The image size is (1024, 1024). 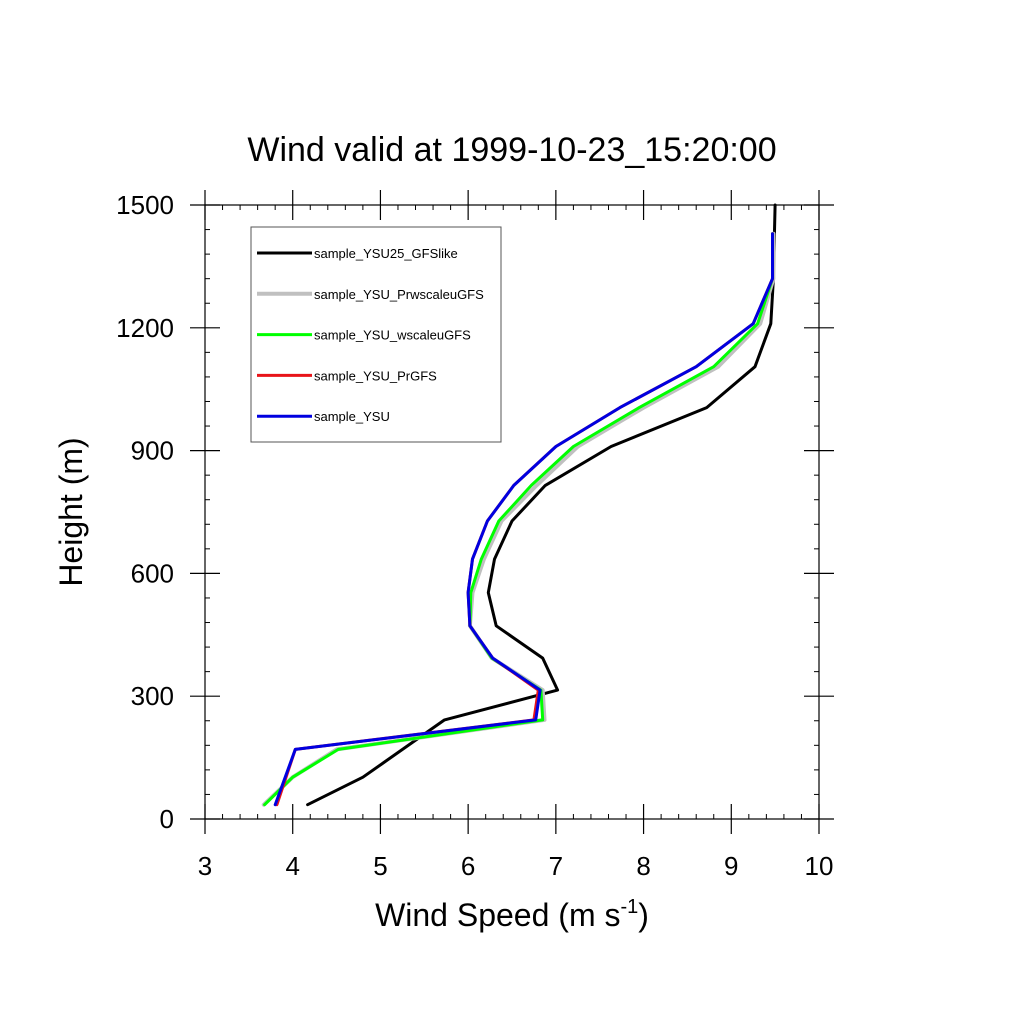 I want to click on x-tick-label: 4, so click(x=292, y=866).